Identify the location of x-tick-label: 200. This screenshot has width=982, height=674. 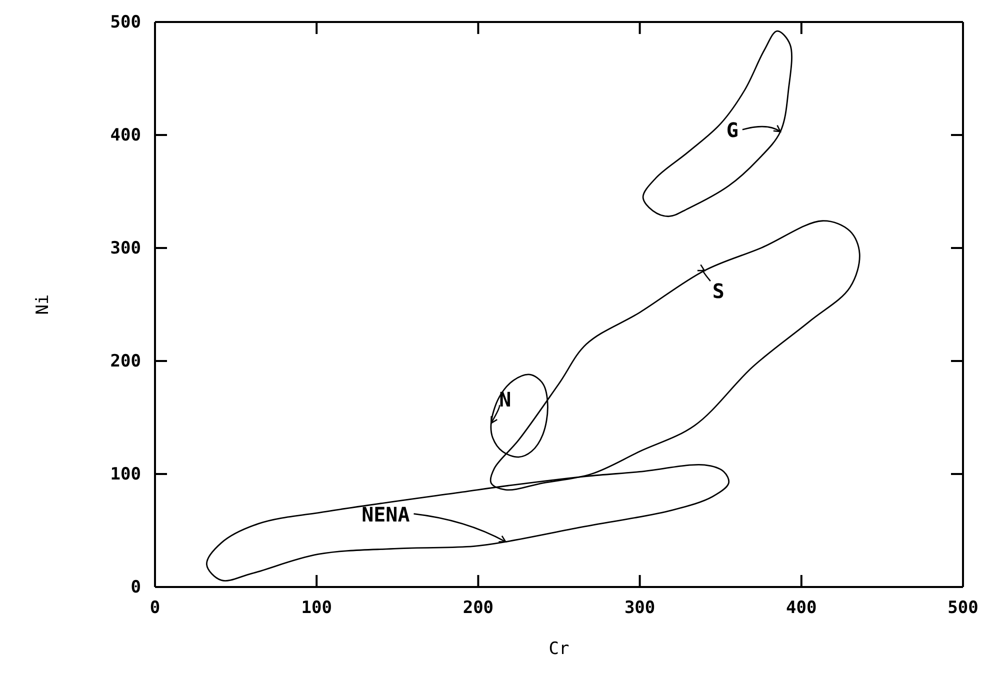
(478, 608).